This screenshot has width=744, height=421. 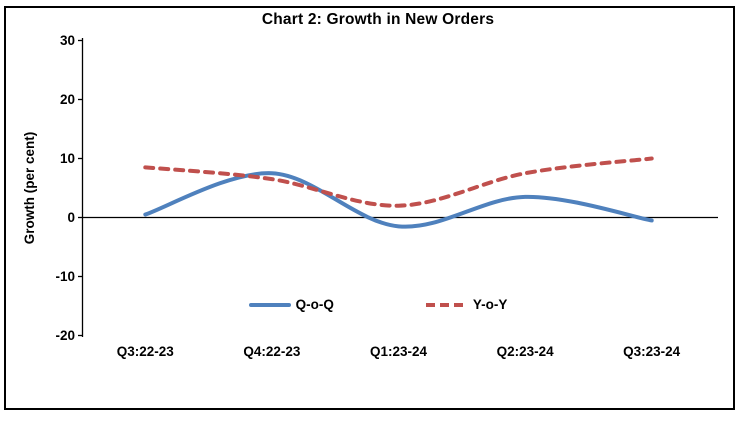 I want to click on legend: Q-o-Q Y-o-Y, so click(x=378, y=304).